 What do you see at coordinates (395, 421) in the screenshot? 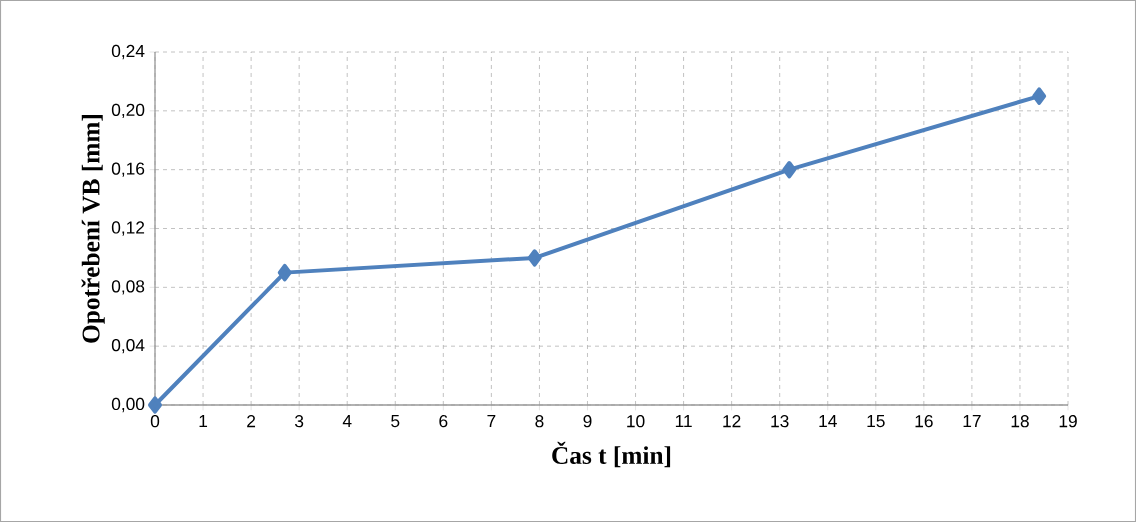
I see `x-tick-label: 5` at bounding box center [395, 421].